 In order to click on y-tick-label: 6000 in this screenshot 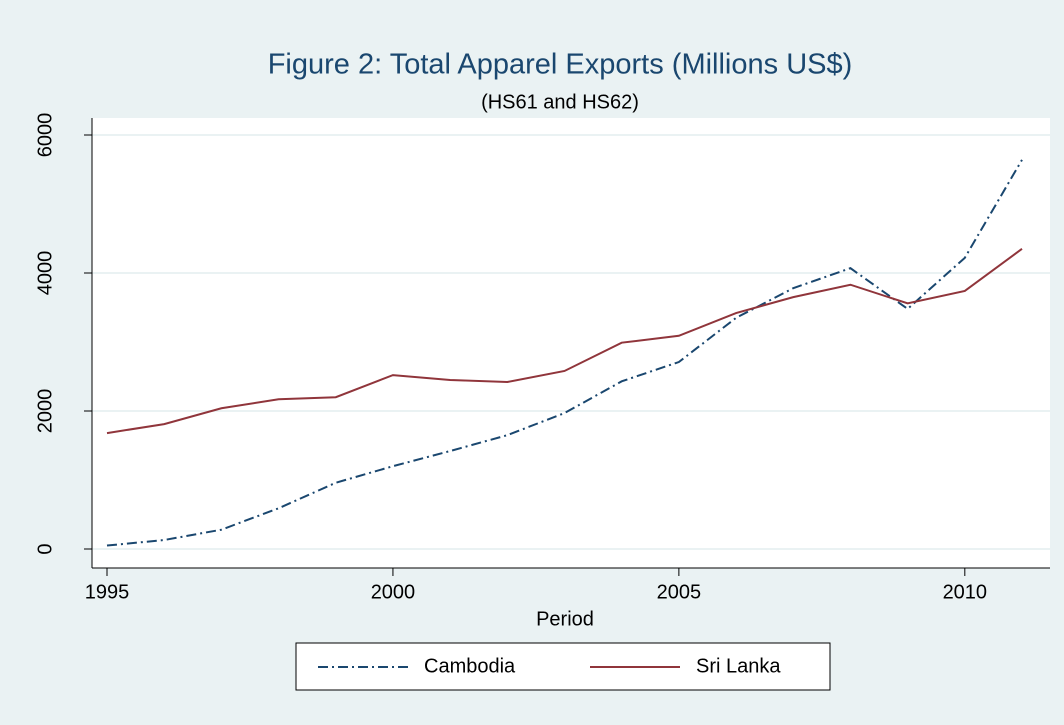, I will do `click(45, 135)`.